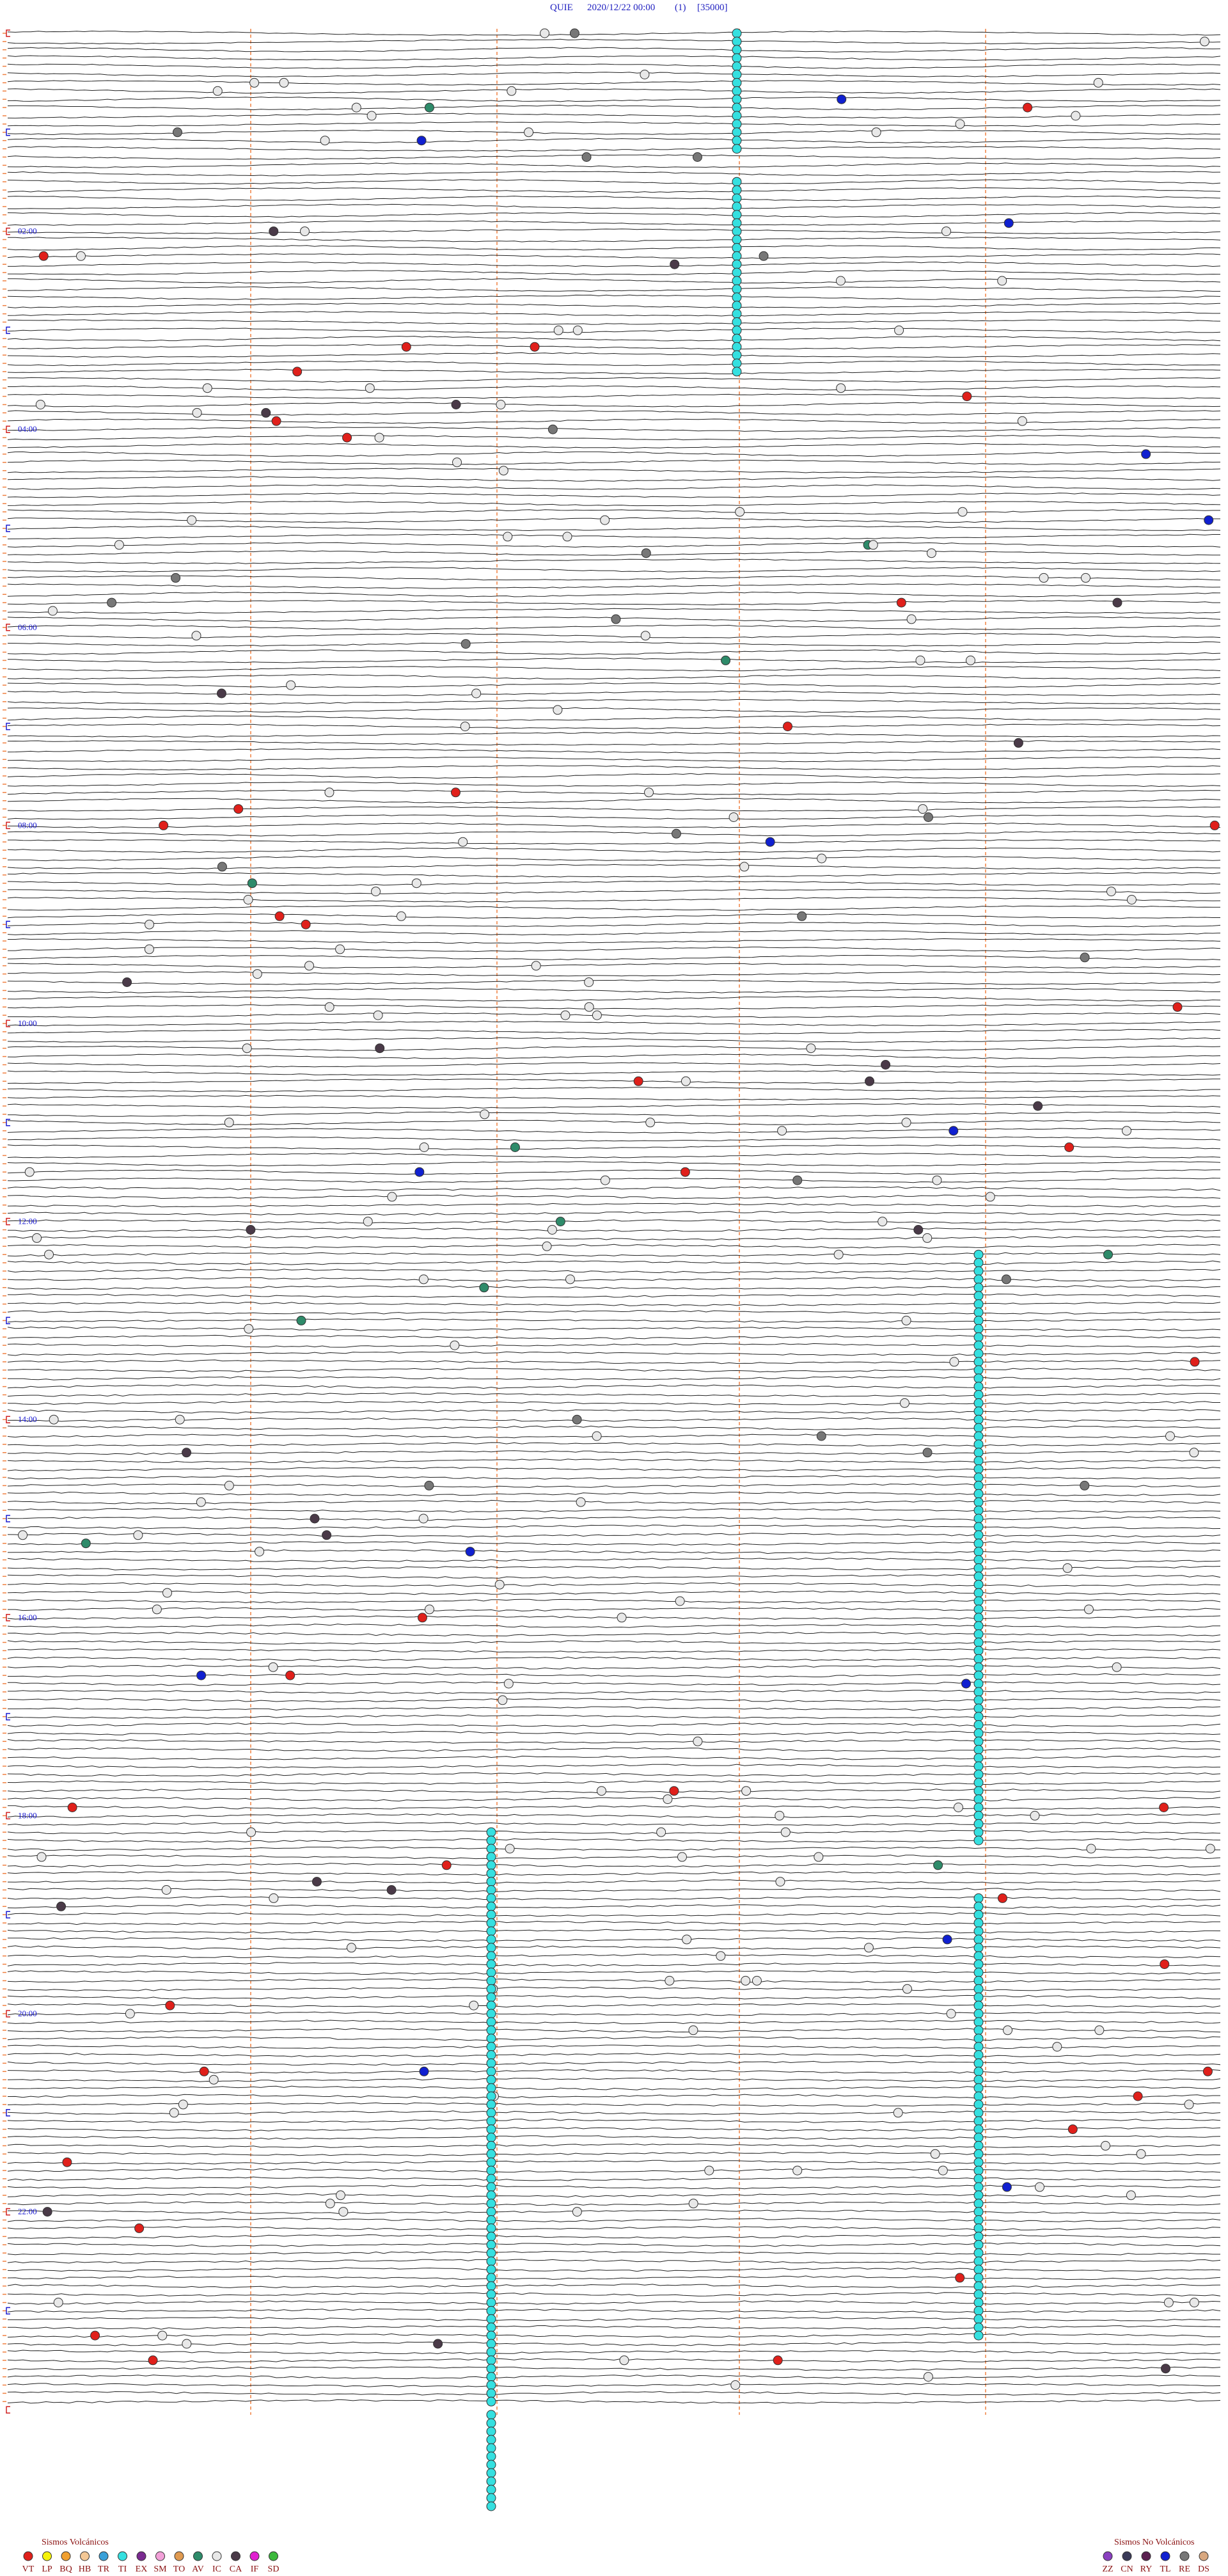 The image size is (1228, 2576). What do you see at coordinates (8, 1518) in the screenshot?
I see `hour-mark` at bounding box center [8, 1518].